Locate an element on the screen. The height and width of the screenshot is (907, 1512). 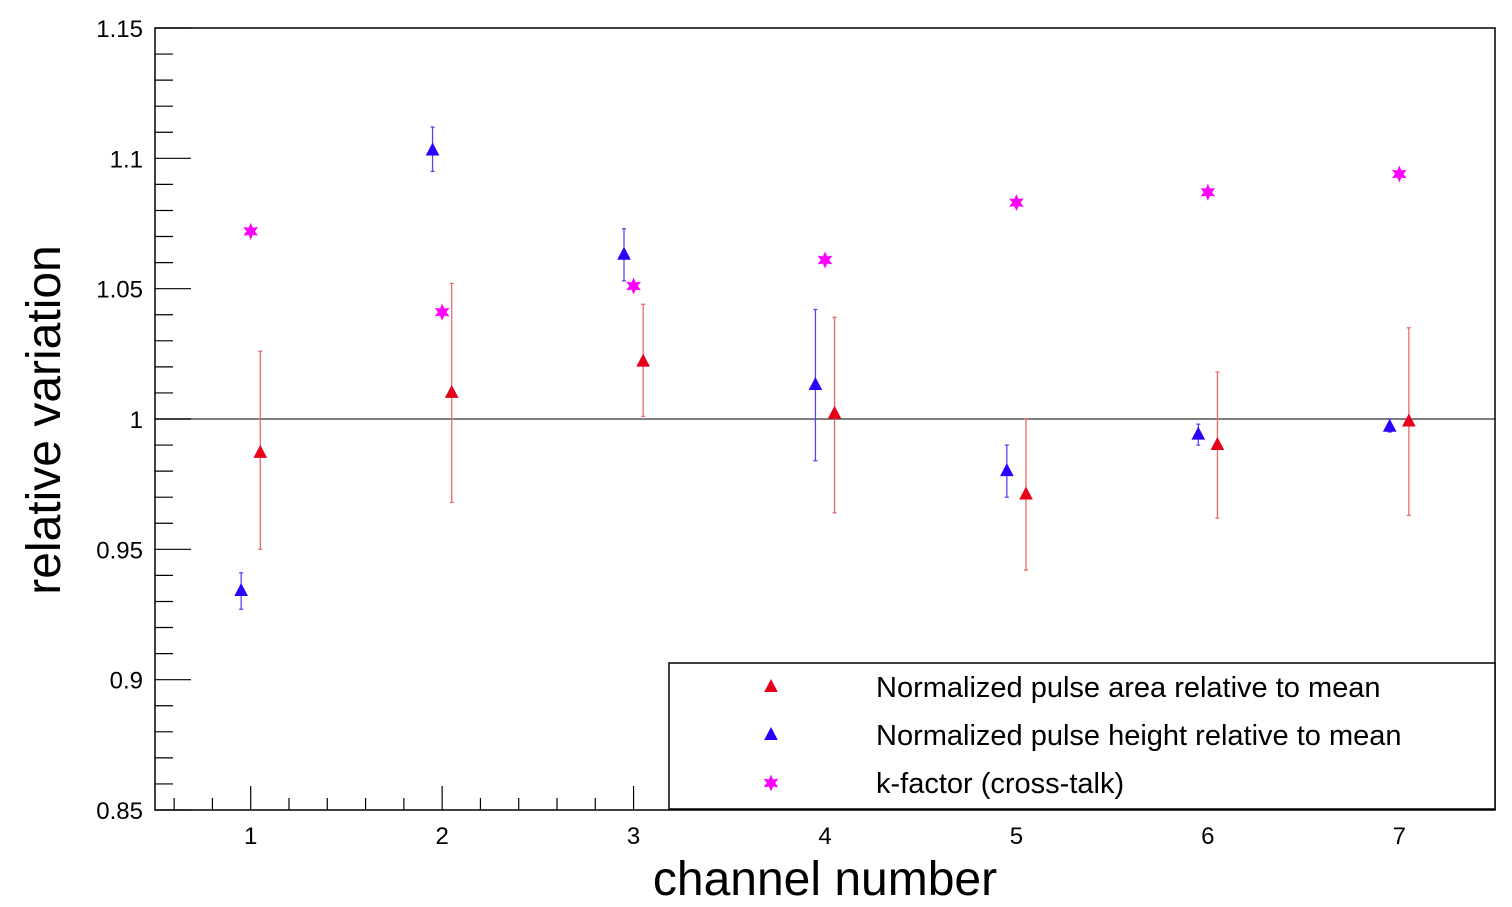
legend-label: Normalized pulse height relative to mean is located at coordinates (1139, 736).